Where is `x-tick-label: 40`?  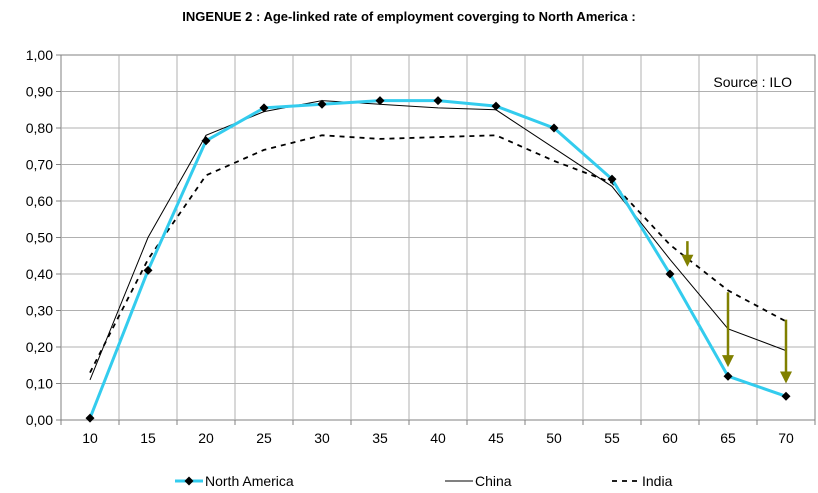 x-tick-label: 40 is located at coordinates (438, 438).